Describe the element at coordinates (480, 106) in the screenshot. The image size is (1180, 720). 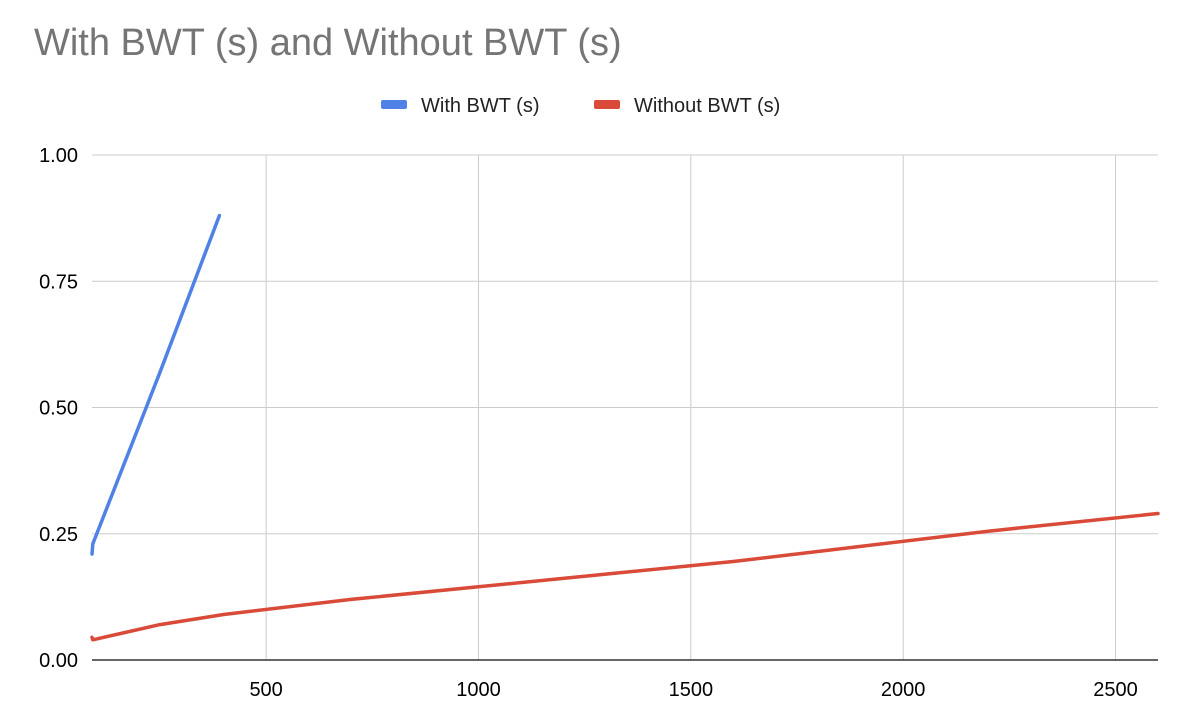
I see `legend-label: With BWT (s)` at that location.